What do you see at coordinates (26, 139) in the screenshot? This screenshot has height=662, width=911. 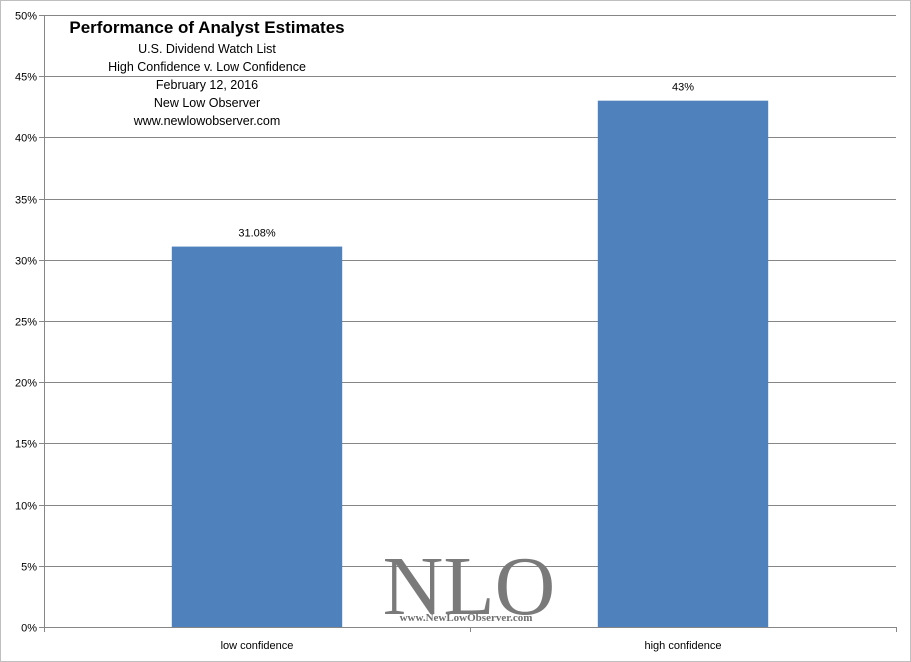 I see `y-tick-label: 40%` at bounding box center [26, 139].